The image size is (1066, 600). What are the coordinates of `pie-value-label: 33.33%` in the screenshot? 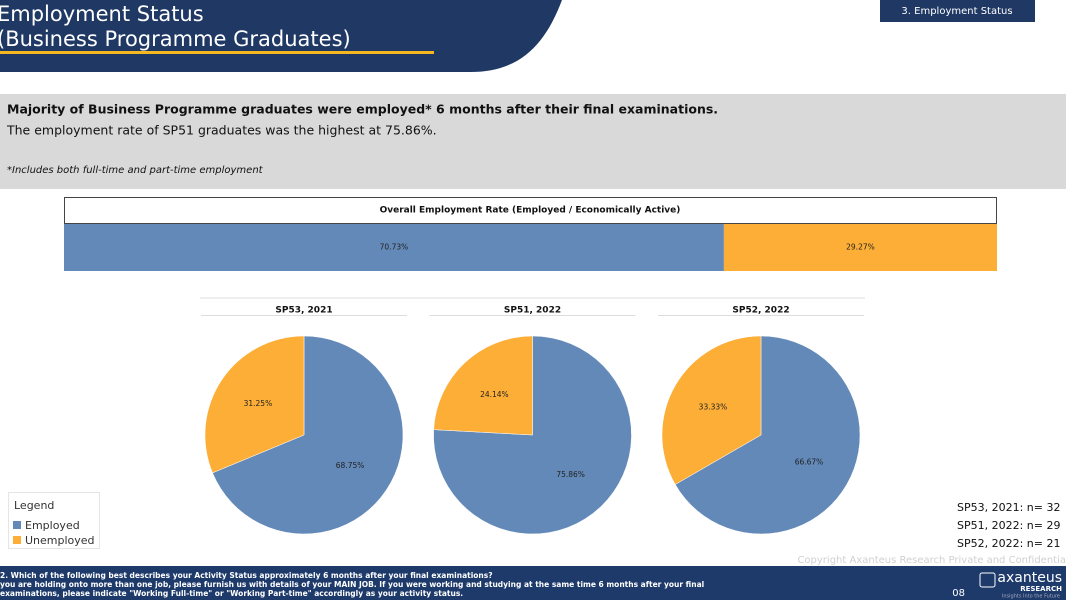 It's located at (713, 406).